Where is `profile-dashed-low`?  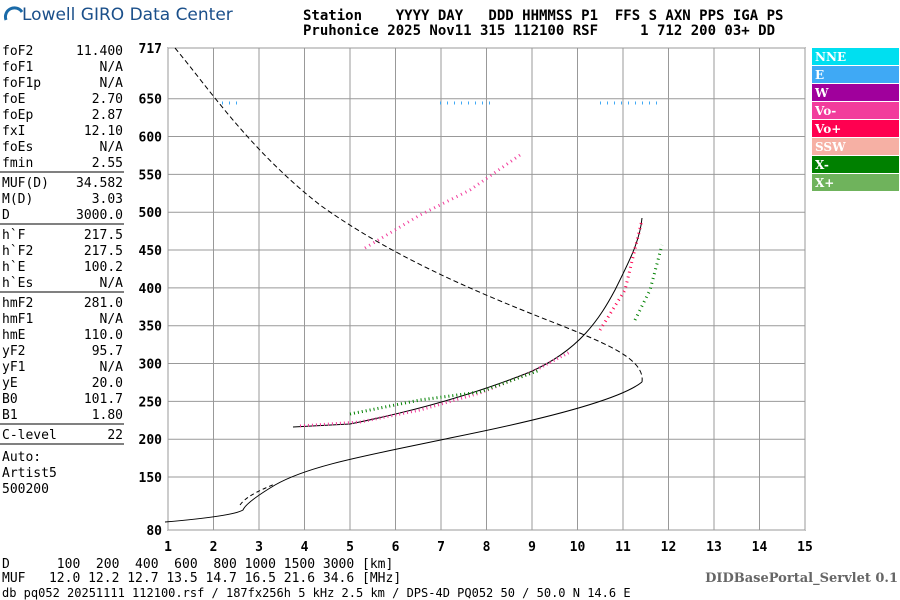
profile-dashed-low is located at coordinates (257, 494).